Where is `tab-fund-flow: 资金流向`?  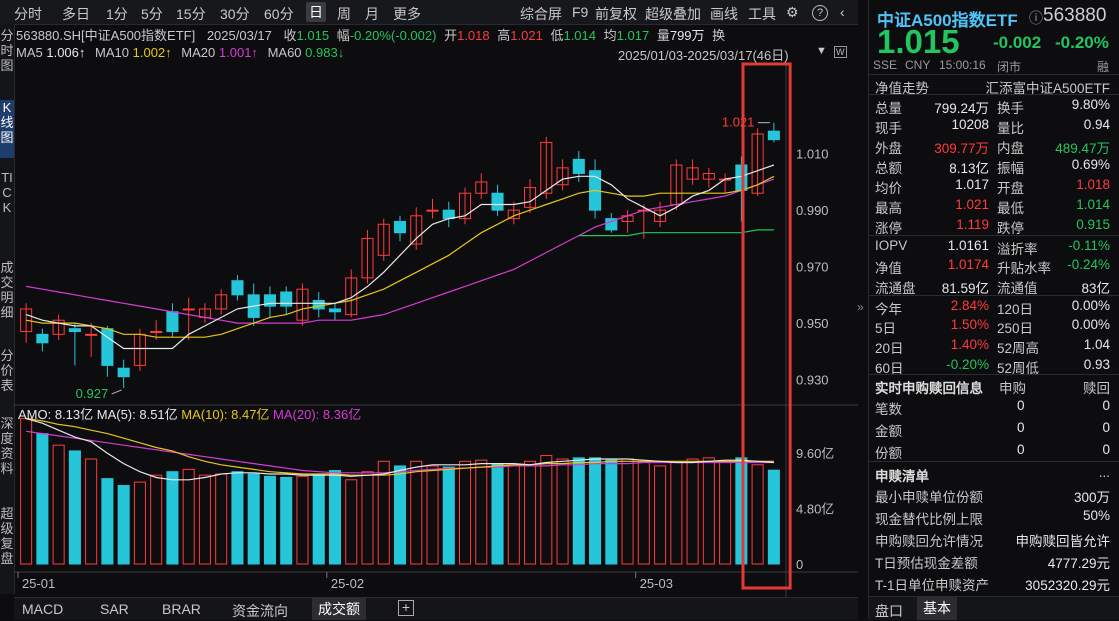 tab-fund-flow: 资金流向 is located at coordinates (260, 611).